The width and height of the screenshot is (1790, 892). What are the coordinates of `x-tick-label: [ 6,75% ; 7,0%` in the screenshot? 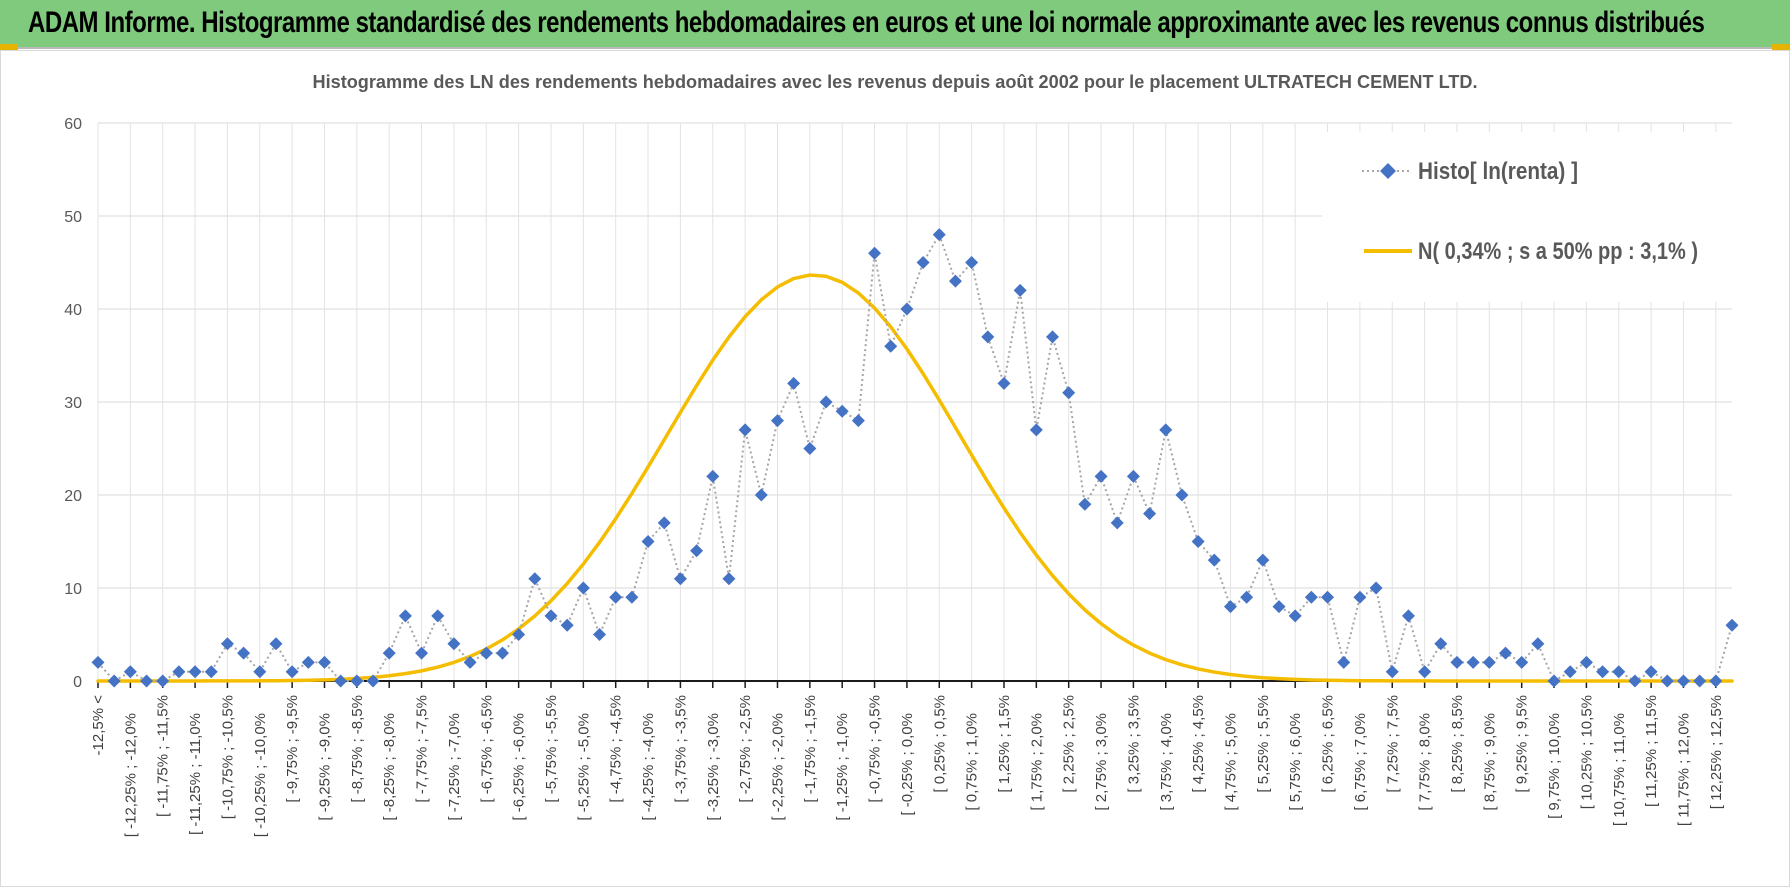 It's located at (1360, 762).